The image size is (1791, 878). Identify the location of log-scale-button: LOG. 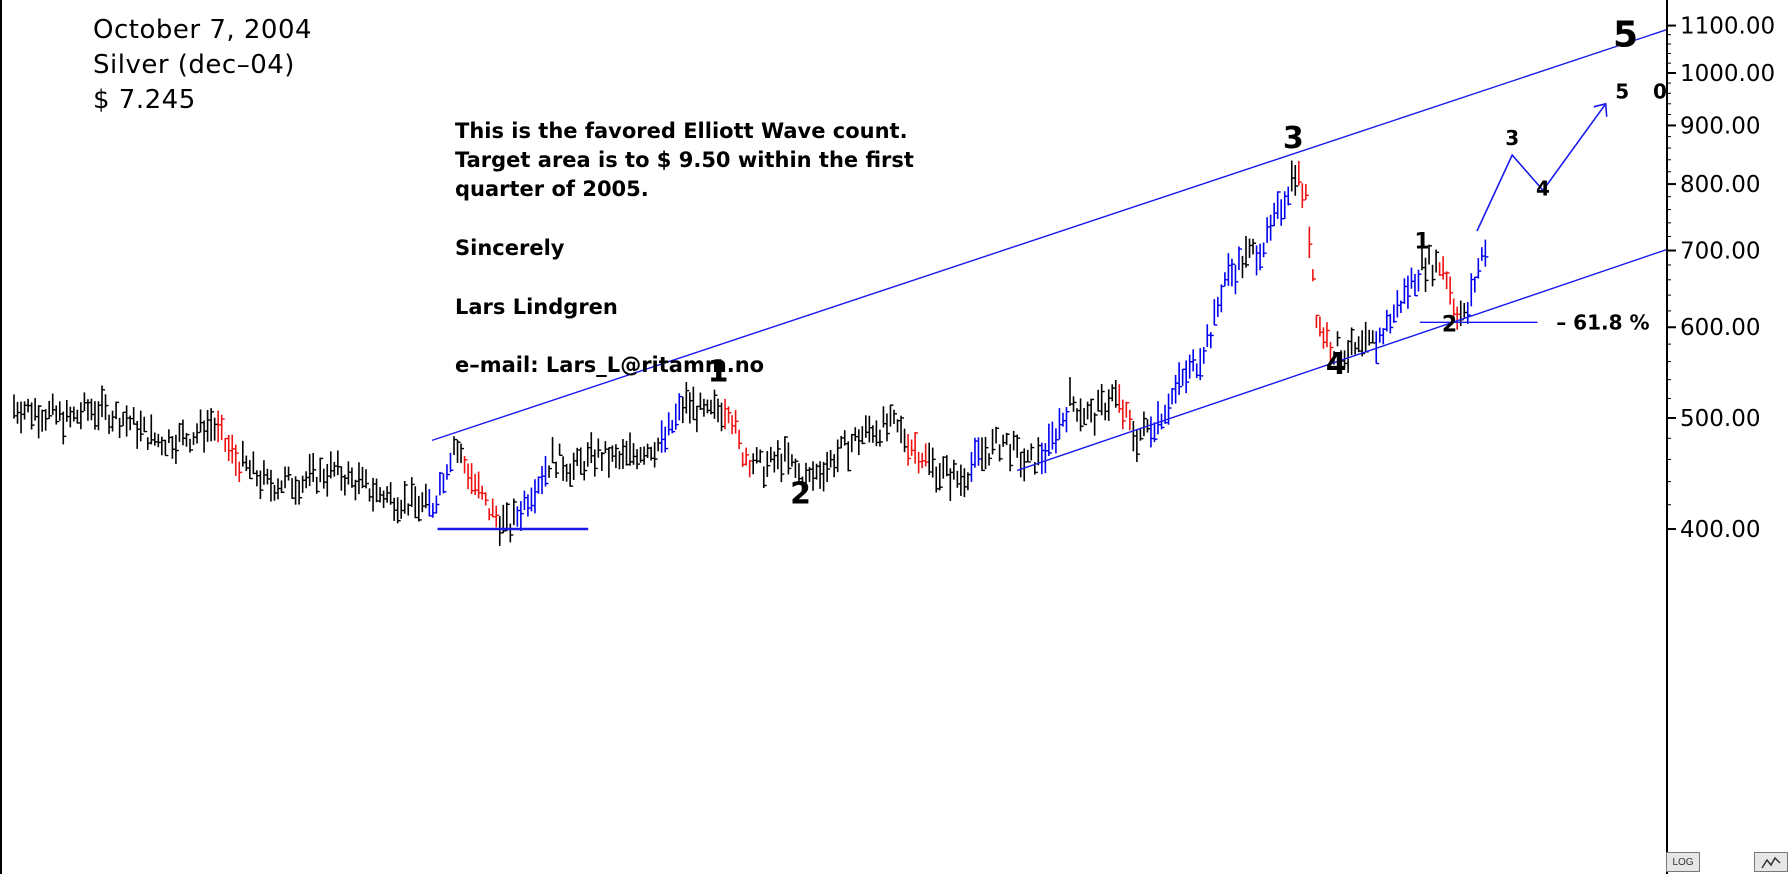
(1683, 862).